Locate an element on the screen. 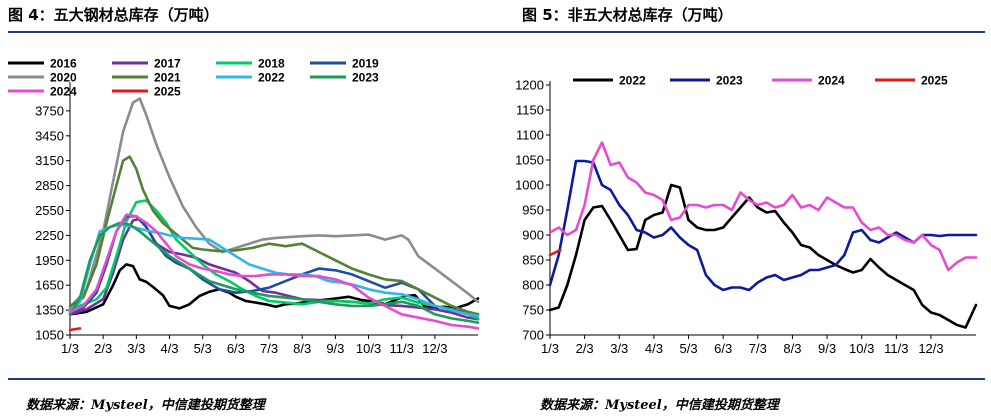 This screenshot has height=418, width=991. legend-label-2018: 2018 is located at coordinates (271, 64).